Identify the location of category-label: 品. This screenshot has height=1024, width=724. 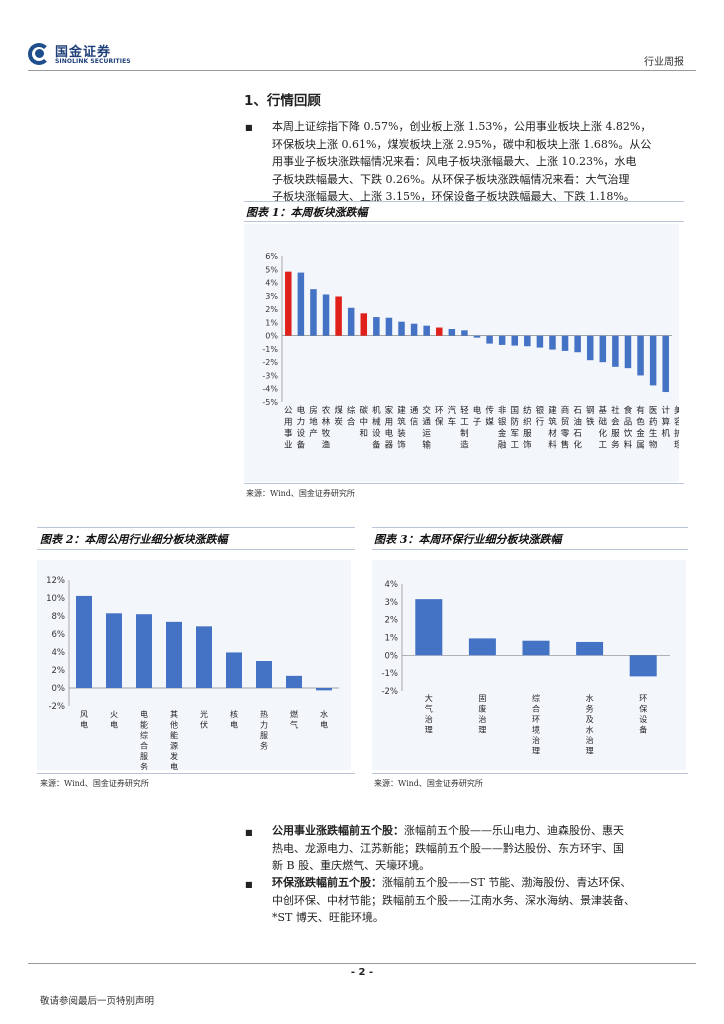
(628, 423).